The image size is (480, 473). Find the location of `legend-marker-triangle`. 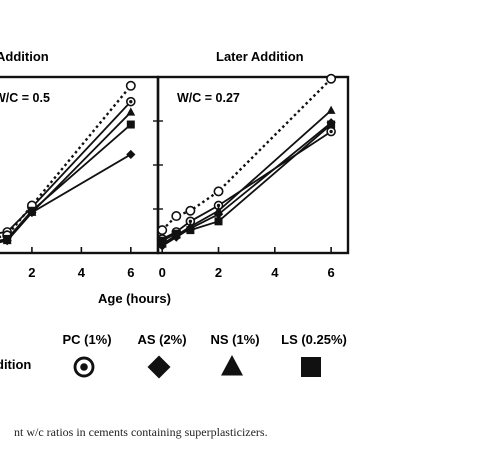

legend-marker-triangle is located at coordinates (232, 365).